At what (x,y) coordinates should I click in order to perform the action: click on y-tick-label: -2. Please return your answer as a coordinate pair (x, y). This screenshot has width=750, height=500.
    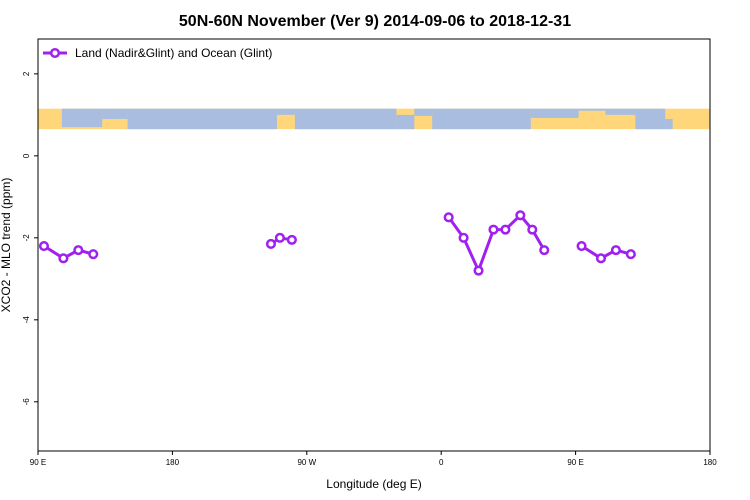
    Looking at the image, I should click on (26, 238).